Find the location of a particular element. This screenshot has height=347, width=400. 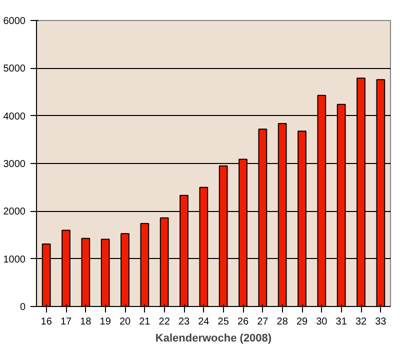

y-tick-label: 6000 is located at coordinates (14, 21).